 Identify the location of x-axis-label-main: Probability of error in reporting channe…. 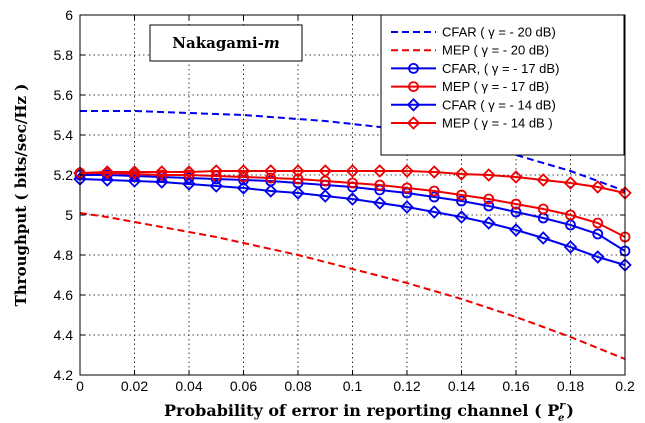
(361, 410).